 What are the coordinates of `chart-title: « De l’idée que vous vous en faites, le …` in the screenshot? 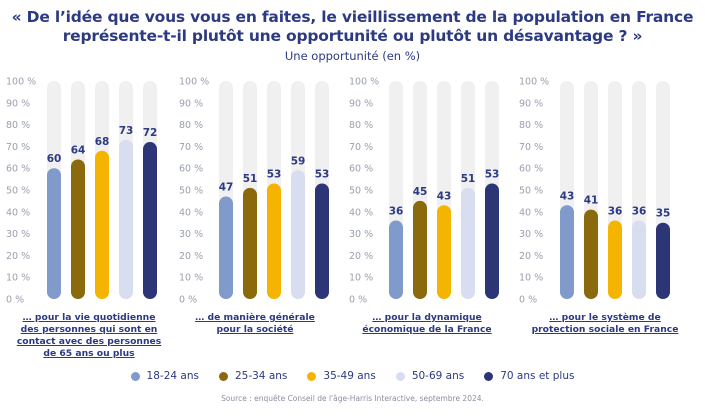 It's located at (352, 26).